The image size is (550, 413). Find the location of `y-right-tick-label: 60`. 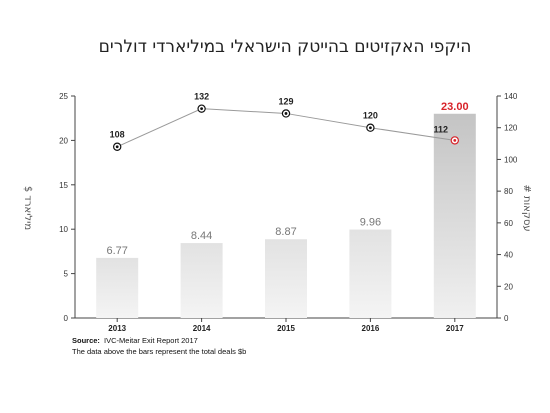

y-right-tick-label: 60 is located at coordinates (508, 223).